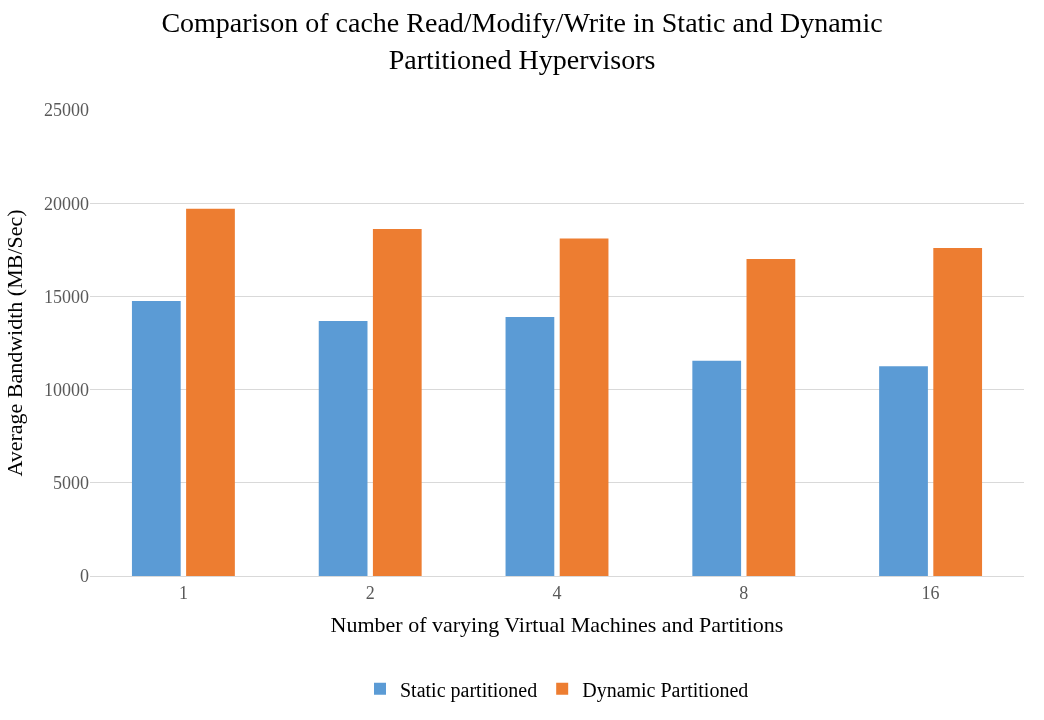  I want to click on legend-label: Static partitioned, so click(469, 690).